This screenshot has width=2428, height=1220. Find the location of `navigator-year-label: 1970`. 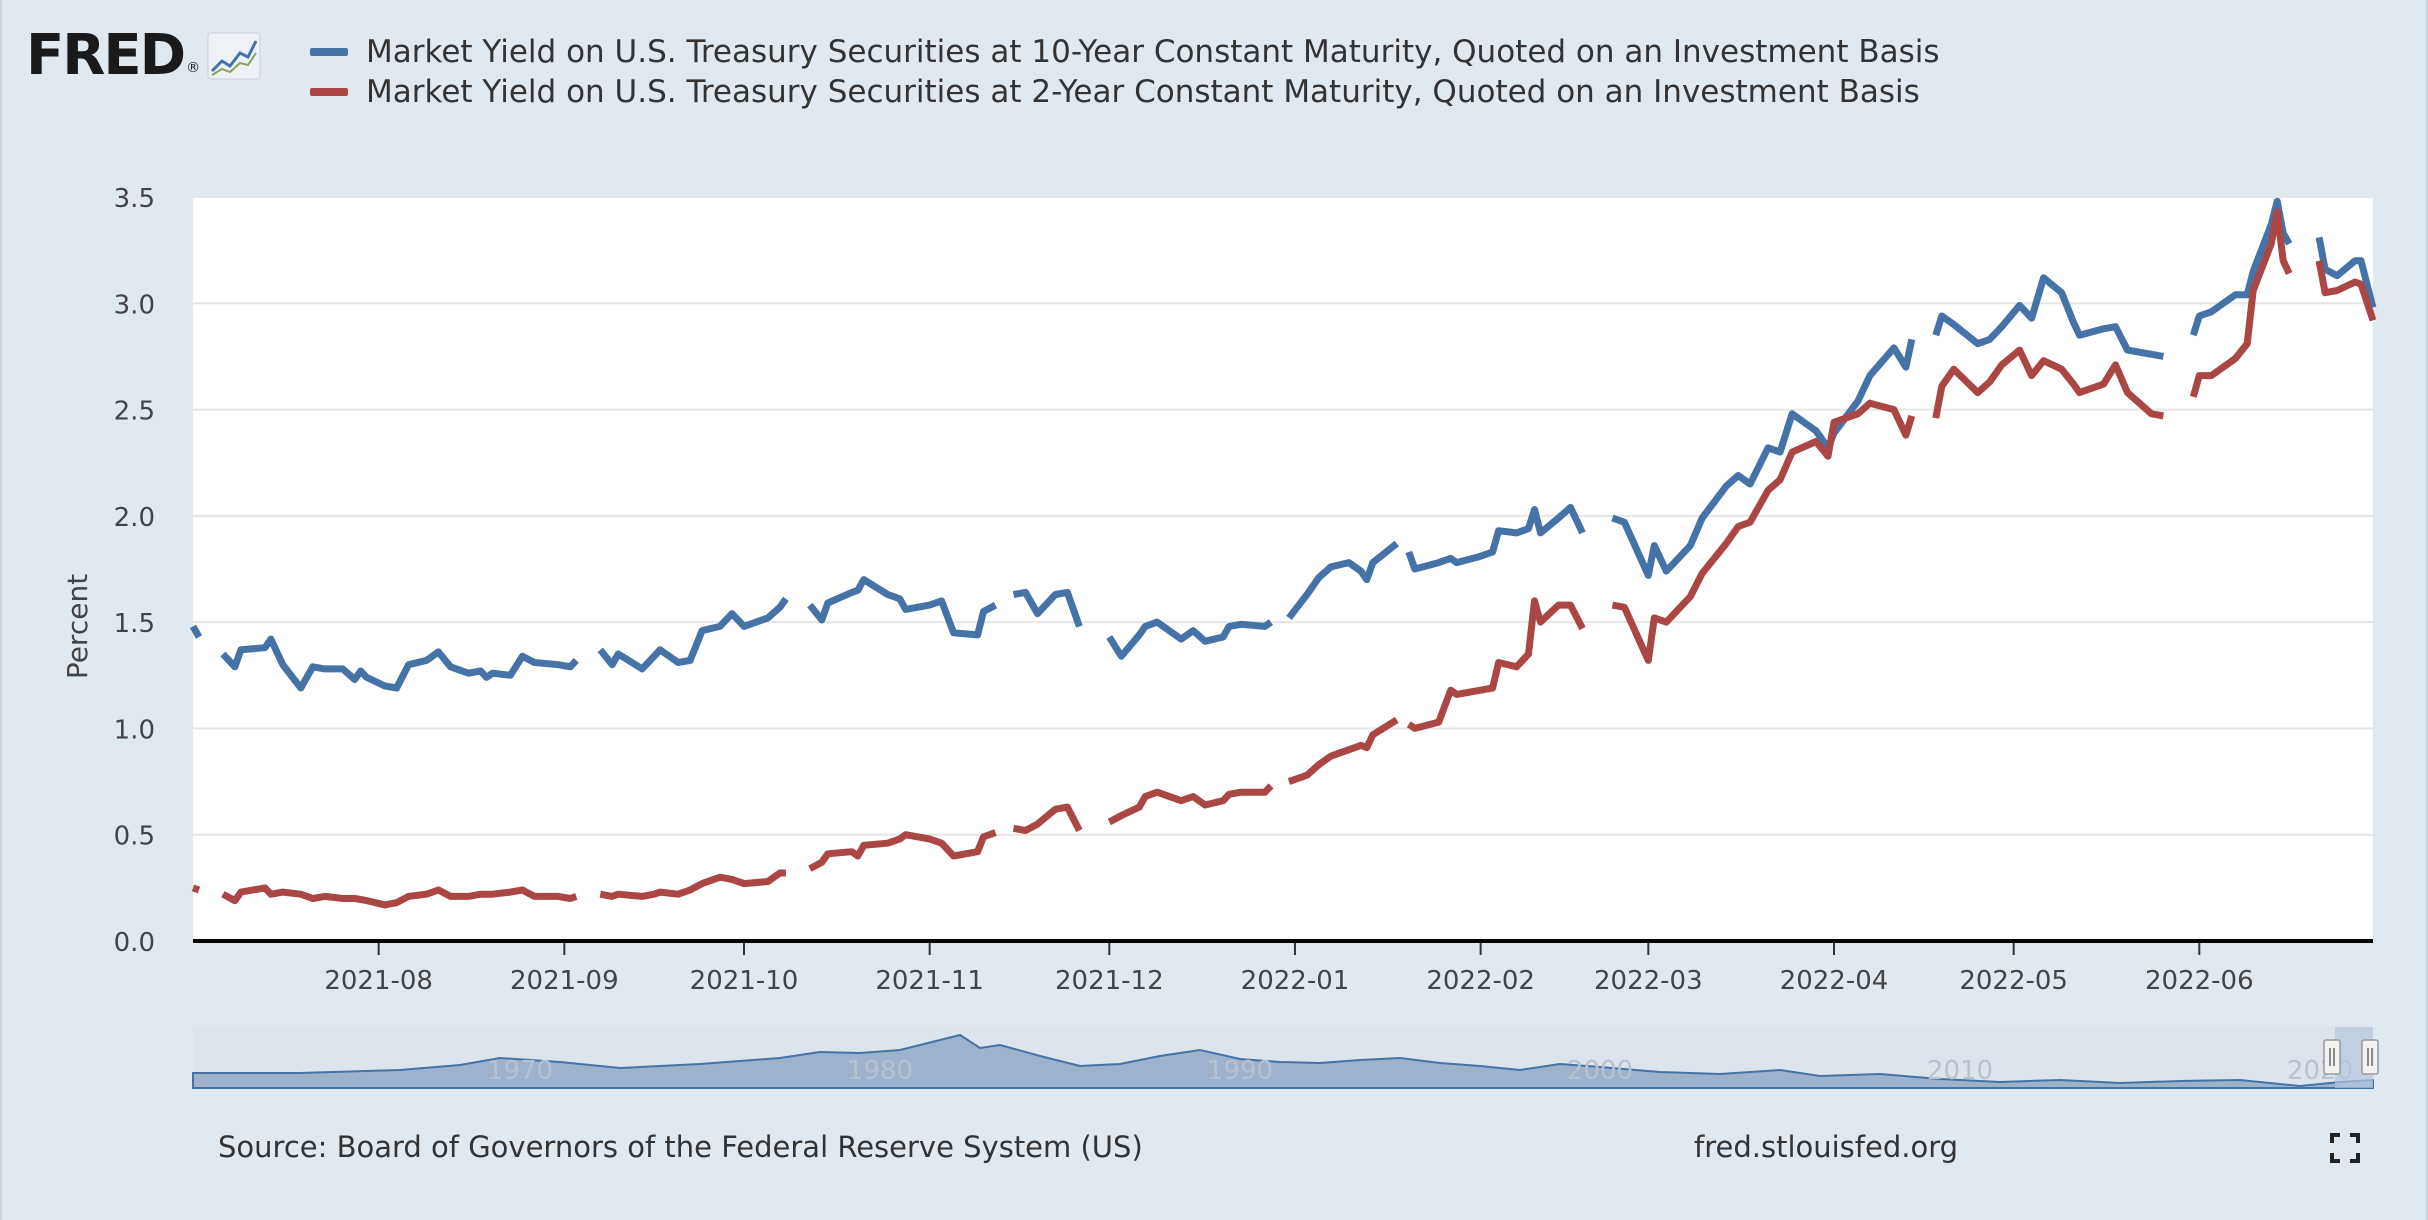

navigator-year-label: 1970 is located at coordinates (520, 1071).